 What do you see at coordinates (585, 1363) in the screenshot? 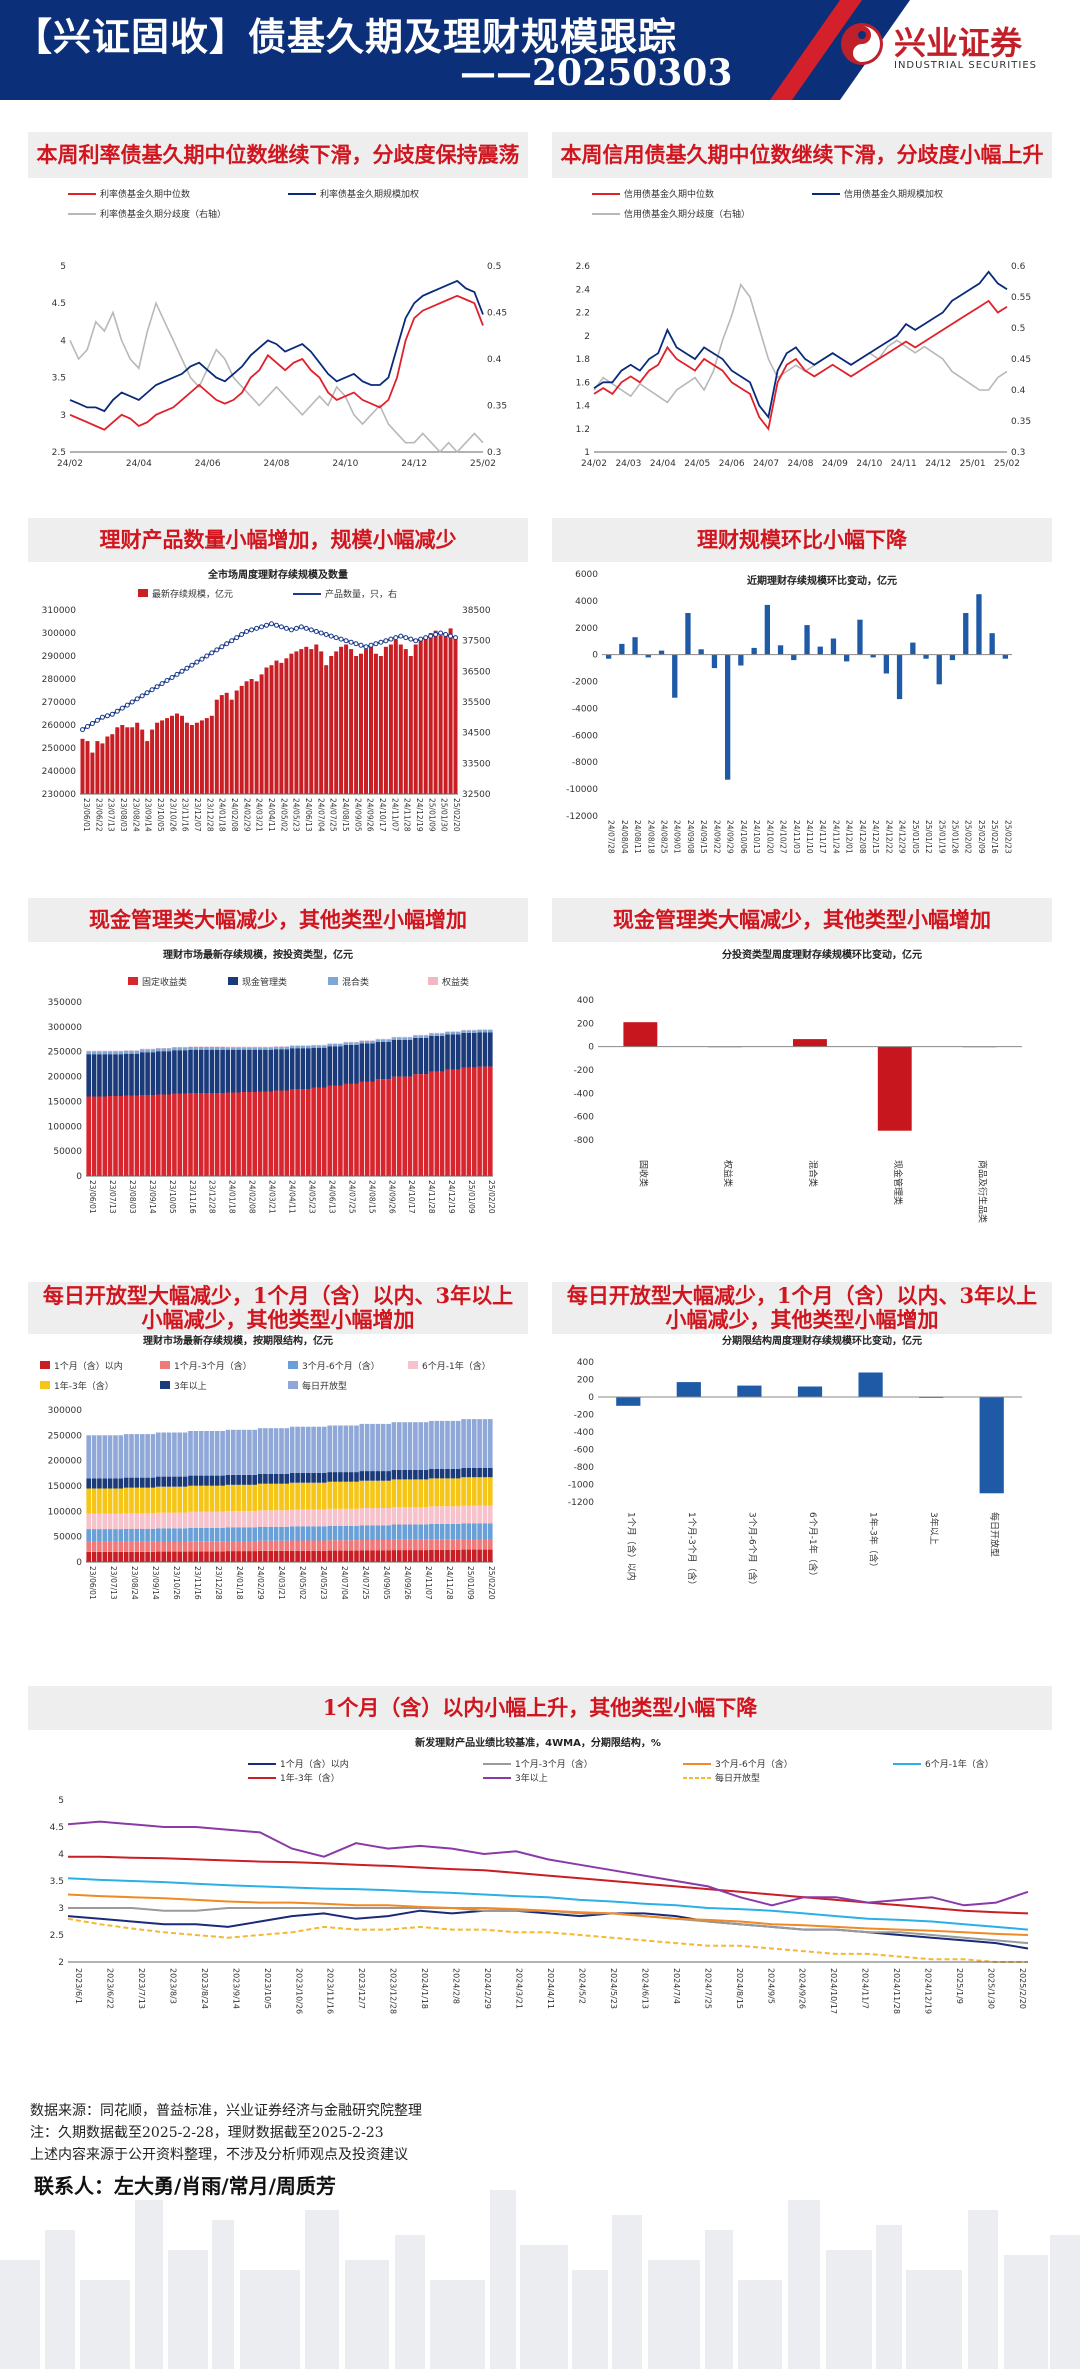
I see `y-tick-label: 400` at bounding box center [585, 1363].